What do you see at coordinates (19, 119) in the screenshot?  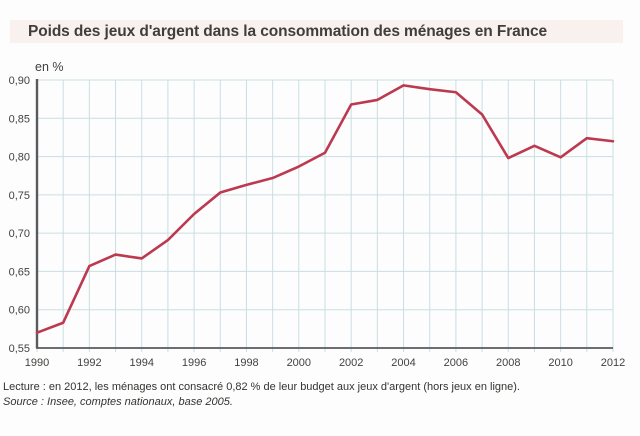 I see `y-tick-label: 0,85` at bounding box center [19, 119].